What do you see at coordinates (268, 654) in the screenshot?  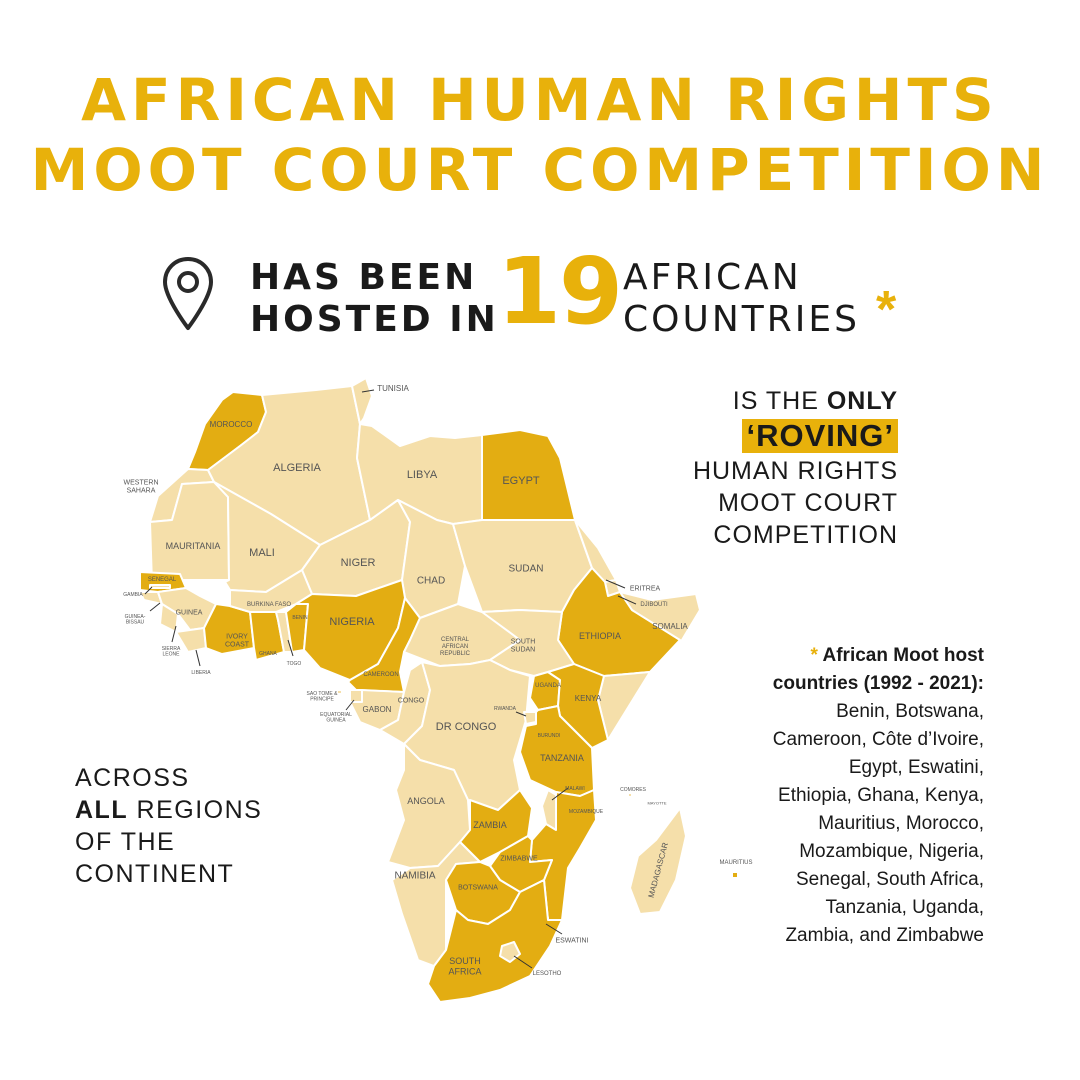 I see `label-ghana: GHANA` at bounding box center [268, 654].